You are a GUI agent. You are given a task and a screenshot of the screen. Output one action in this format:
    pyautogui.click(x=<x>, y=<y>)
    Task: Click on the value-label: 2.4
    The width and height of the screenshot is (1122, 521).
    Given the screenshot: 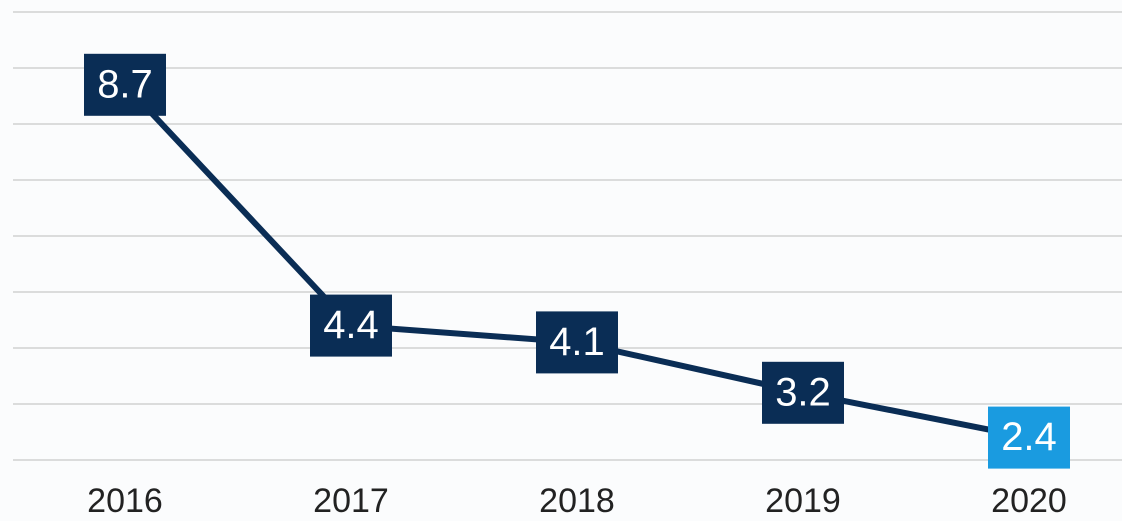 What is the action you would take?
    pyautogui.click(x=1029, y=437)
    